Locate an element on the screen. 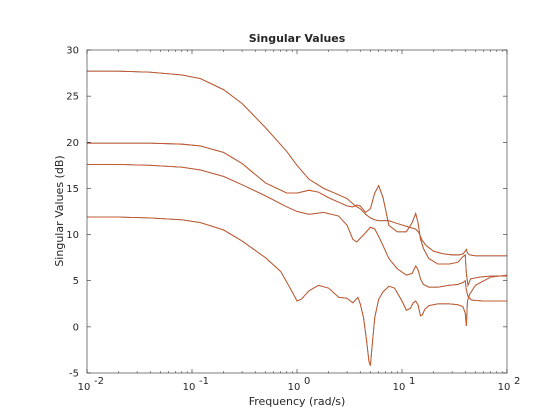 The image size is (560, 420). x-tick-exponent-2: -1 is located at coordinates (204, 381).